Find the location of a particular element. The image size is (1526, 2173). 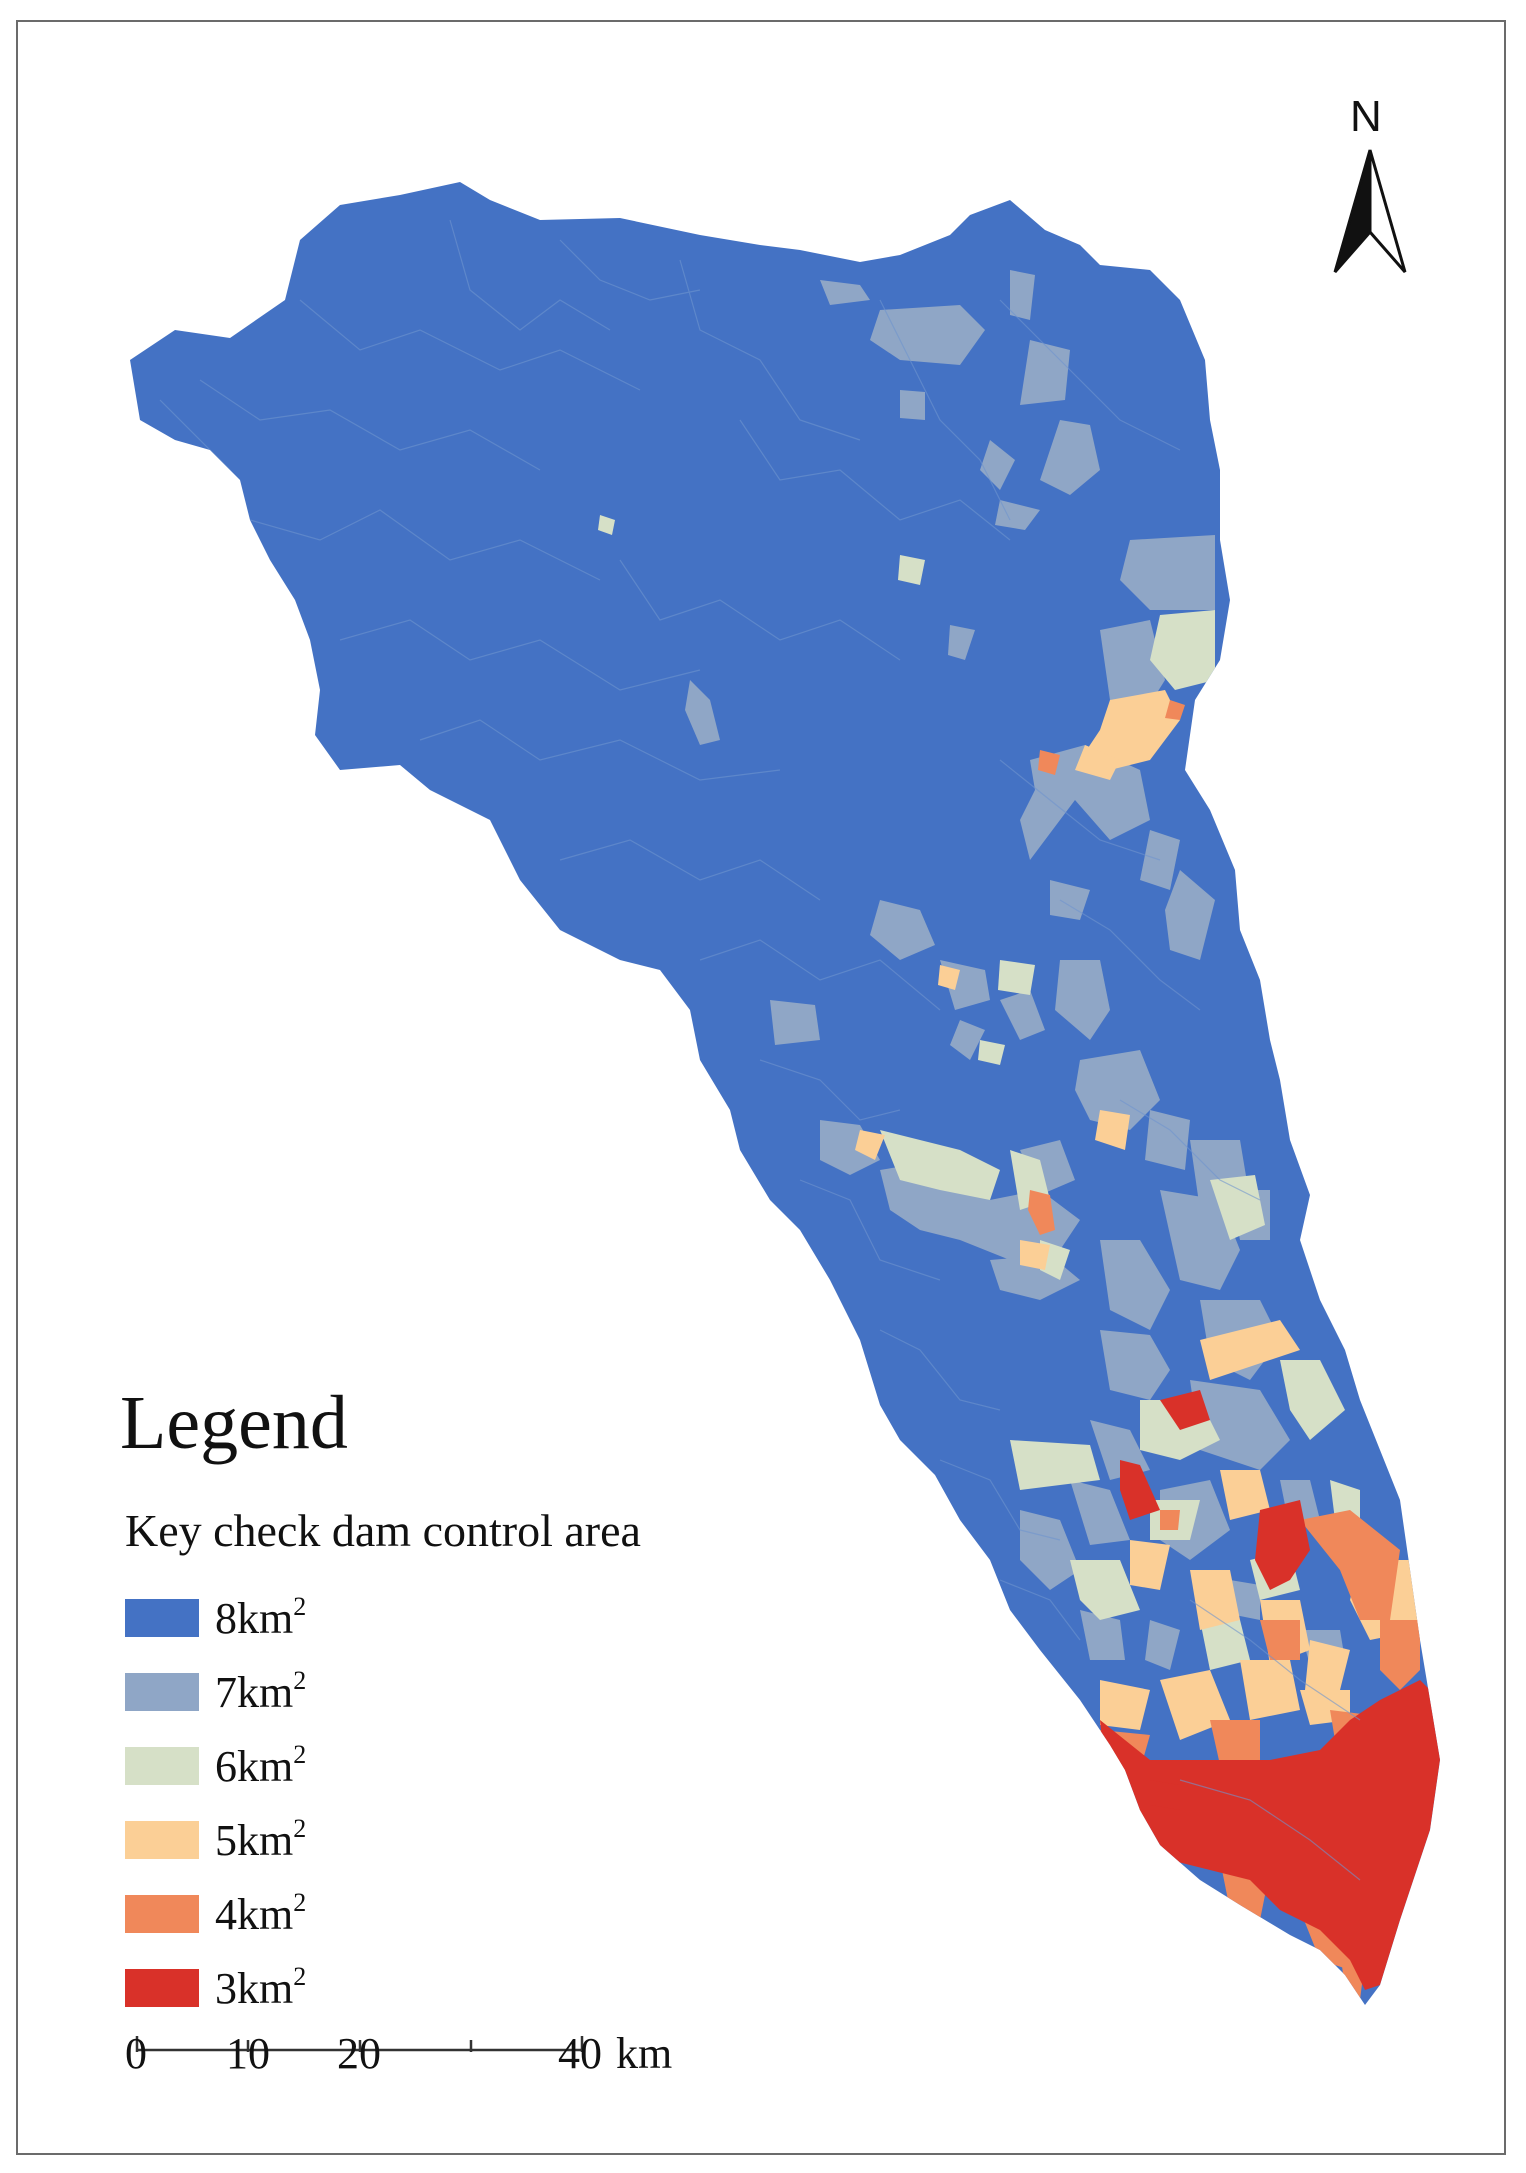

scale-label-0: 0 is located at coordinates (136, 2053).